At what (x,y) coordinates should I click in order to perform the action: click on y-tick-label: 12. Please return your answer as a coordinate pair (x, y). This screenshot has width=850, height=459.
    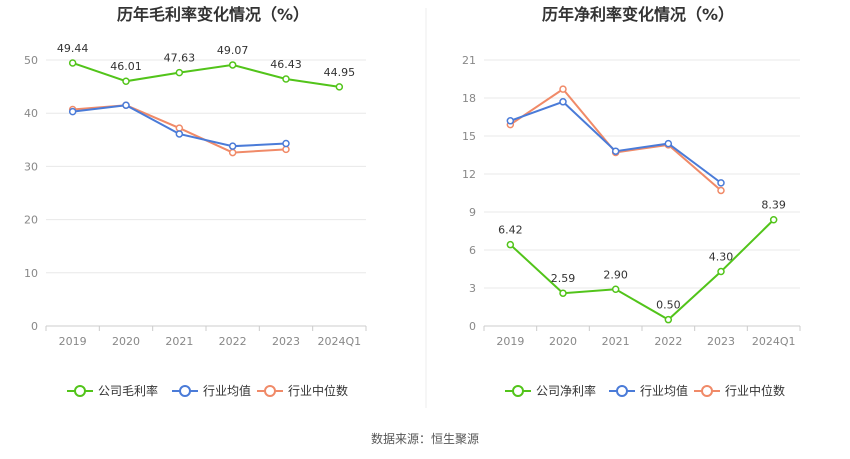
    Looking at the image, I should click on (469, 174).